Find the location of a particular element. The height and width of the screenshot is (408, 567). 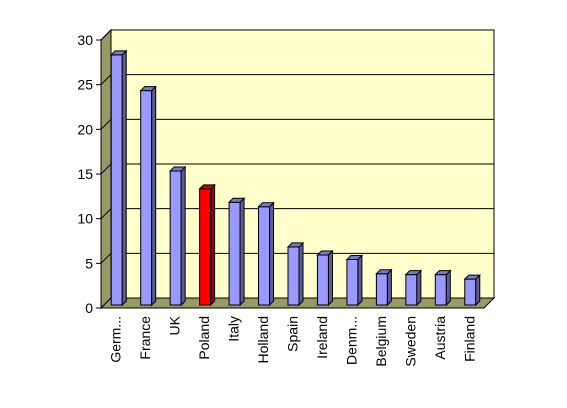

bar-finland is located at coordinates (472, 290).